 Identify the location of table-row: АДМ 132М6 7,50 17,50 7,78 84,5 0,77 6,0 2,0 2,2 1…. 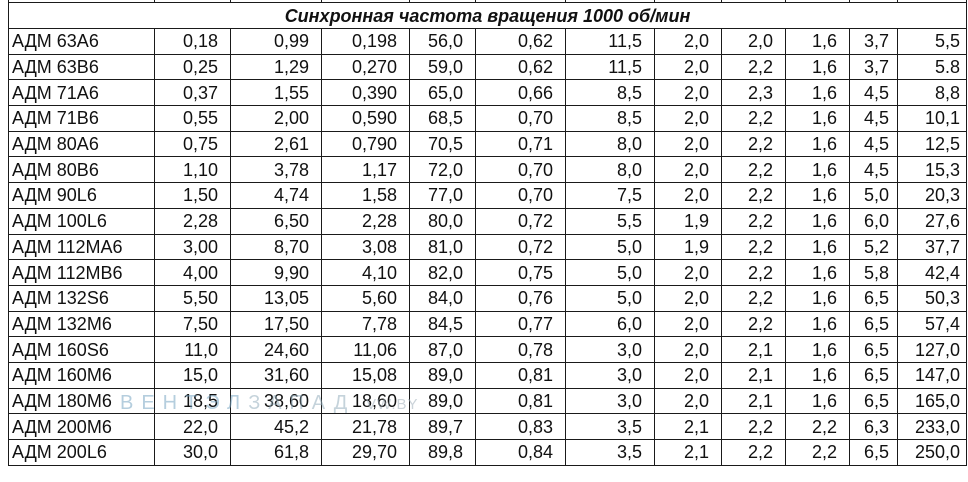
(487, 324).